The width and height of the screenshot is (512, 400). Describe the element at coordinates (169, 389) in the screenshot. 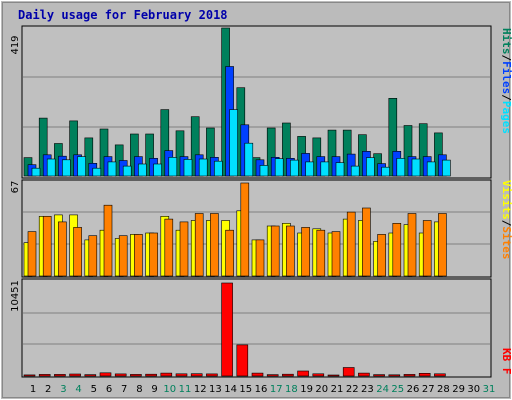

I see `x-tick-day-10: 10` at that location.